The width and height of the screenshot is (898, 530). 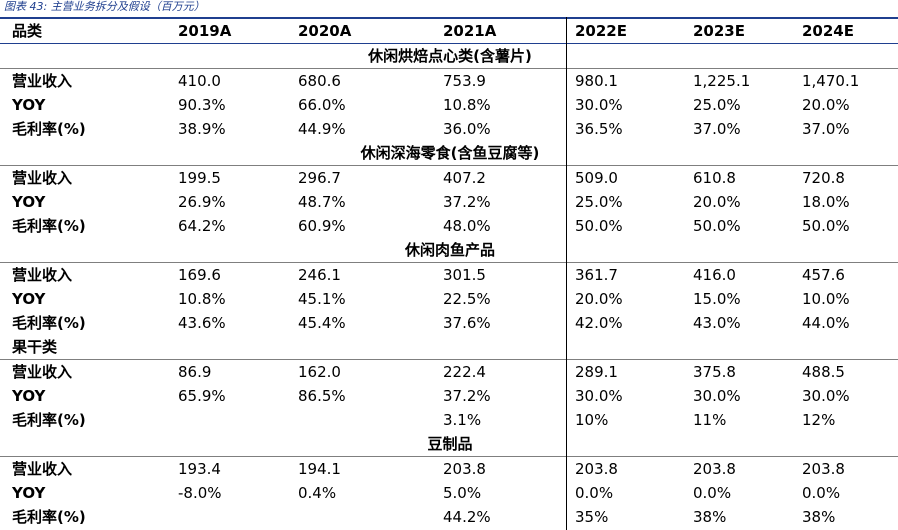 What do you see at coordinates (601, 31) in the screenshot?
I see `header-year: 2022E` at bounding box center [601, 31].